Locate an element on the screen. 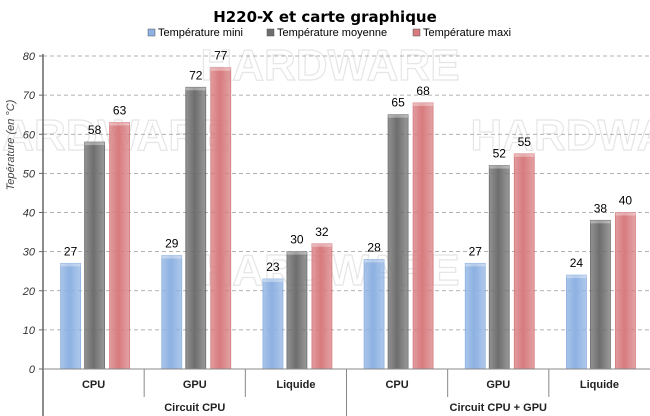  y-tick-label: 50 is located at coordinates (29, 174).